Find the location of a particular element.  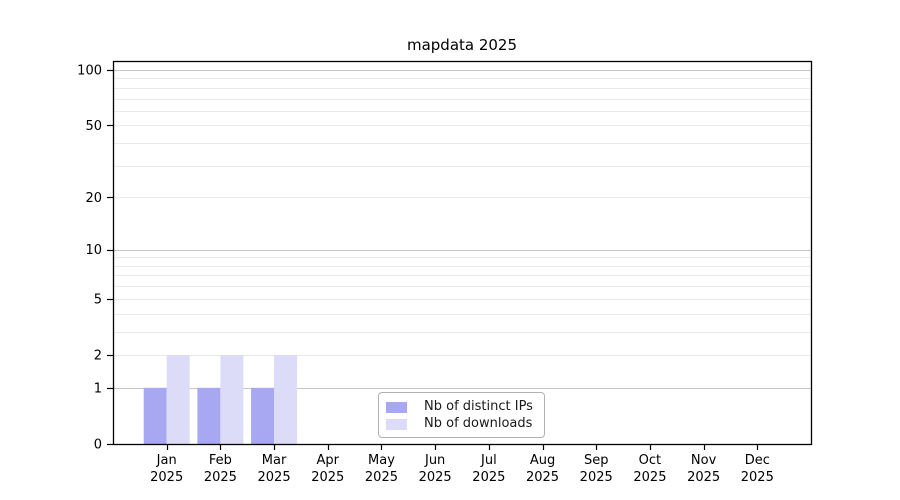

x-tick-label-month: Aug is located at coordinates (542, 460).